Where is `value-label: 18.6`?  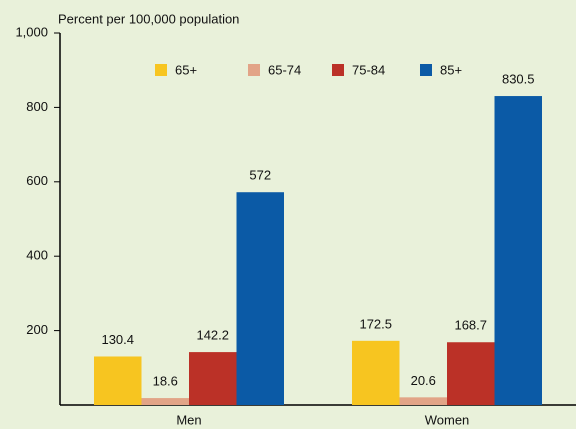
value-label: 18.6 is located at coordinates (165, 381).